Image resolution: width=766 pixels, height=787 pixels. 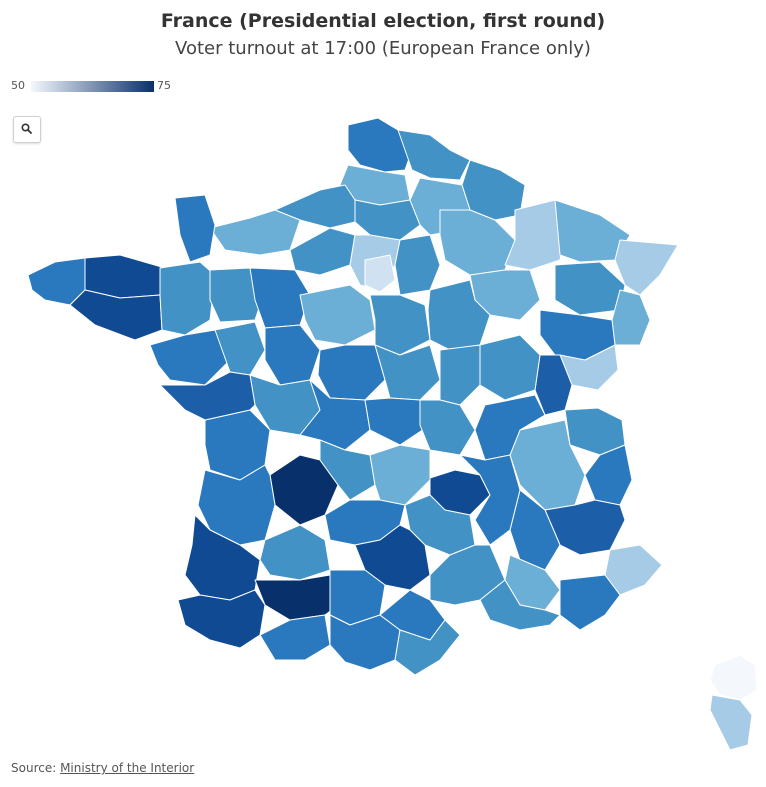 I want to click on search-icon, so click(x=26, y=128).